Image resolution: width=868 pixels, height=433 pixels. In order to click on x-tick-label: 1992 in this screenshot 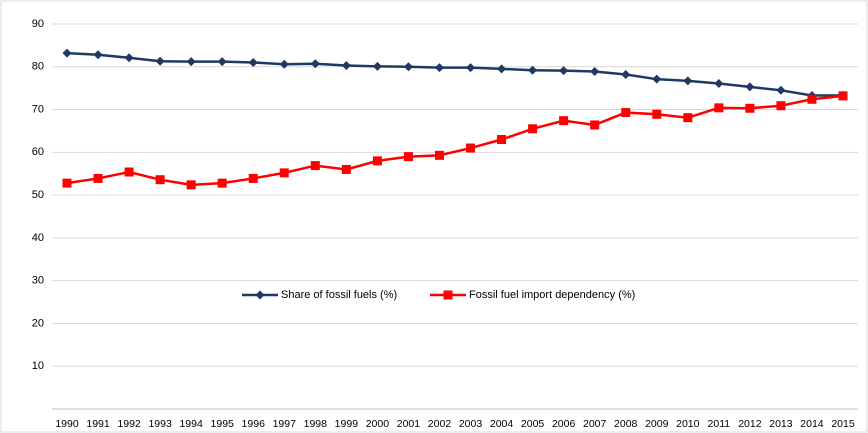, I will do `click(129, 424)`.